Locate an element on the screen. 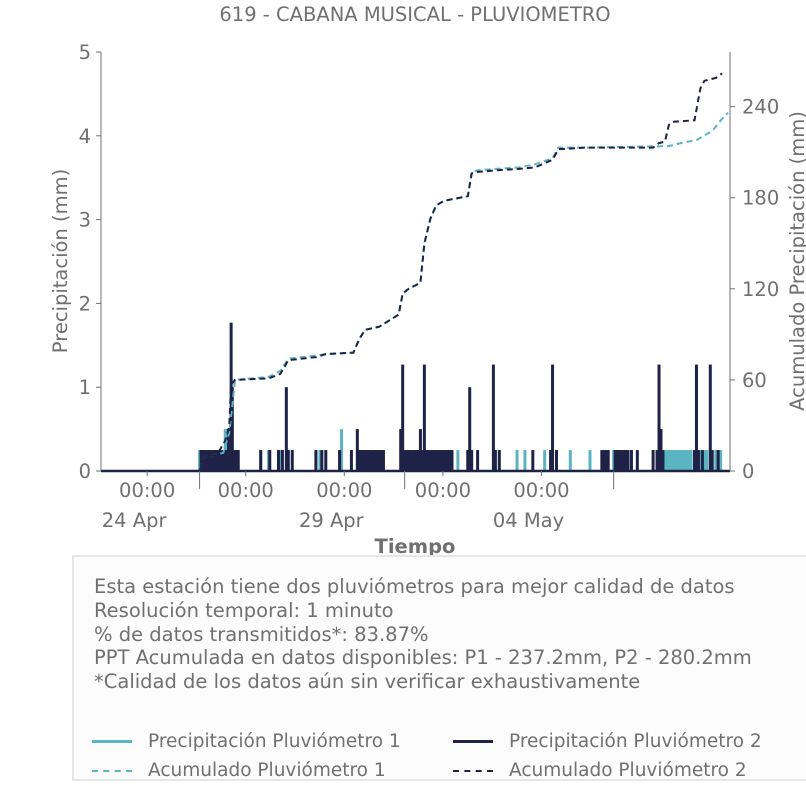 This screenshot has height=806, width=806. legend-item-a2: Acumulado Pluviómetro 2 is located at coordinates (600, 770).